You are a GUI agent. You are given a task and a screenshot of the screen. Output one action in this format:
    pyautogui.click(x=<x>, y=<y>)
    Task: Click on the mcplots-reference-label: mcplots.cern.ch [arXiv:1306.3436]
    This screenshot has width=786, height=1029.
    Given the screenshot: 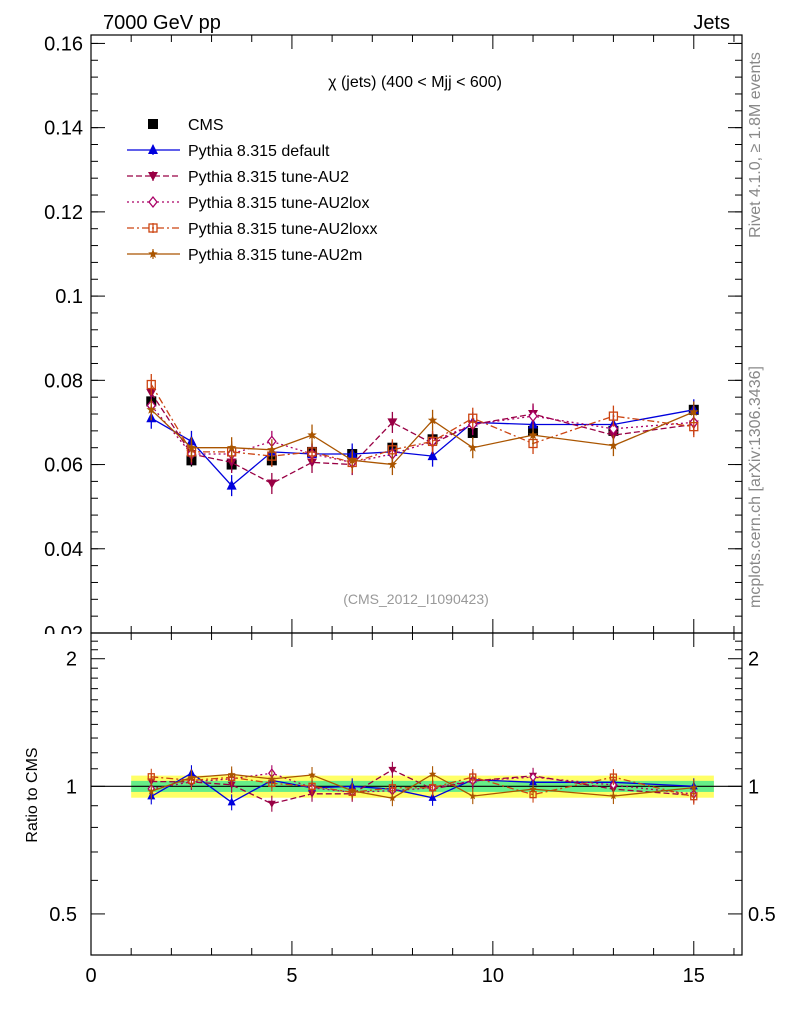 What is the action you would take?
    pyautogui.click(x=755, y=487)
    